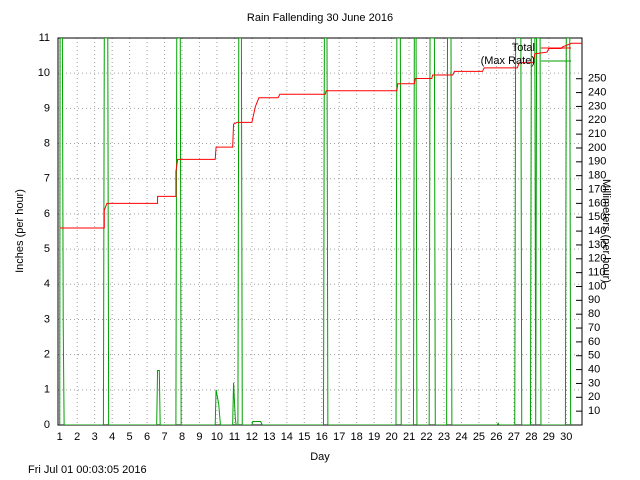 The width and height of the screenshot is (640, 480). Describe the element at coordinates (594, 370) in the screenshot. I see `y2-tick-label: 40` at that location.